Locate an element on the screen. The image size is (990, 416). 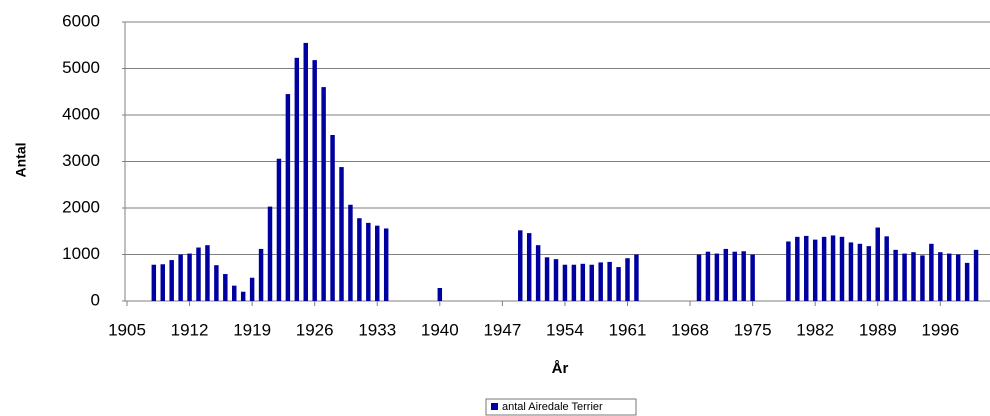
x-tick-label: 1989 is located at coordinates (878, 329).